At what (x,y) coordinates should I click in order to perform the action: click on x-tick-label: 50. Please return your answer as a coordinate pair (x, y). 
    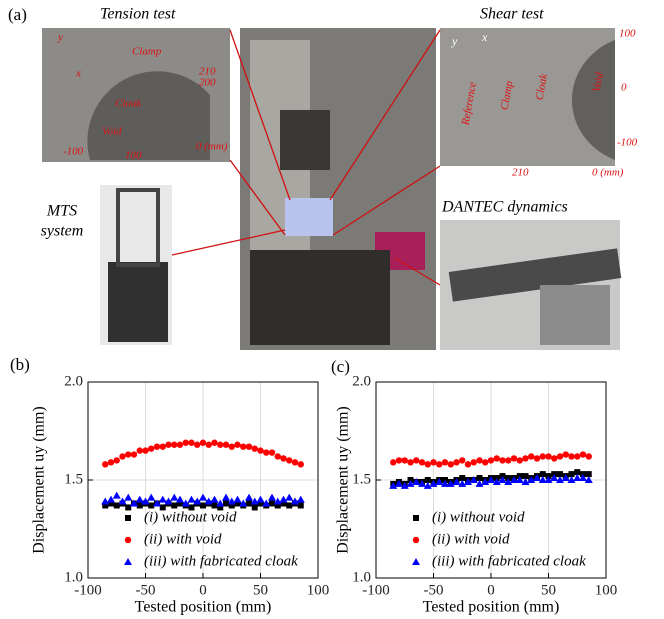
    Looking at the image, I should click on (260, 590).